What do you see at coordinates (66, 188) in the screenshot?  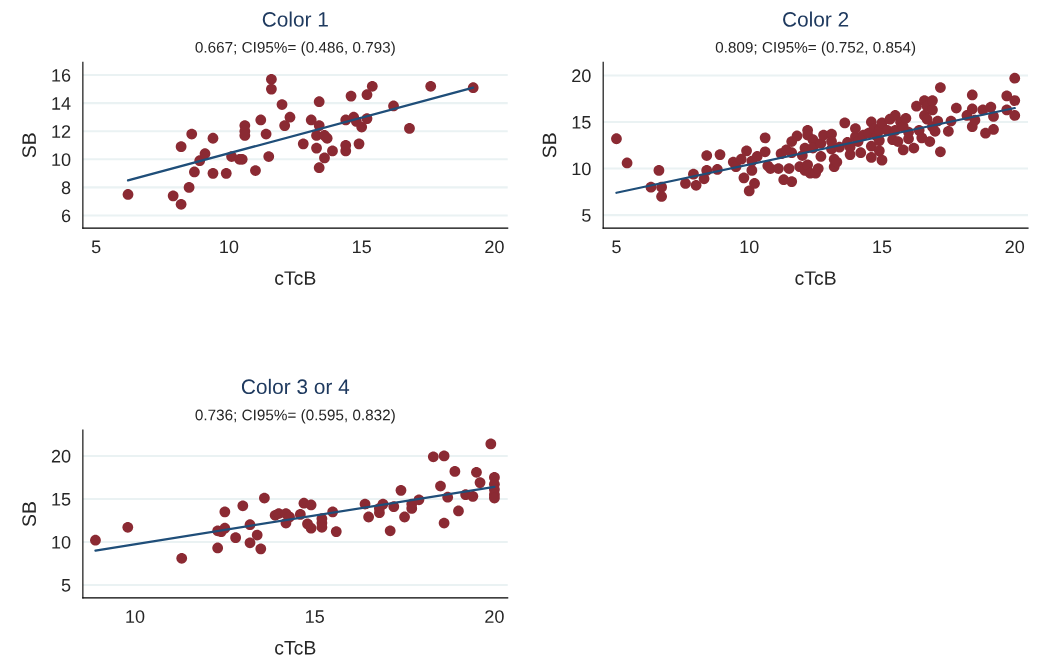 I see `y-tick-label: 8` at bounding box center [66, 188].